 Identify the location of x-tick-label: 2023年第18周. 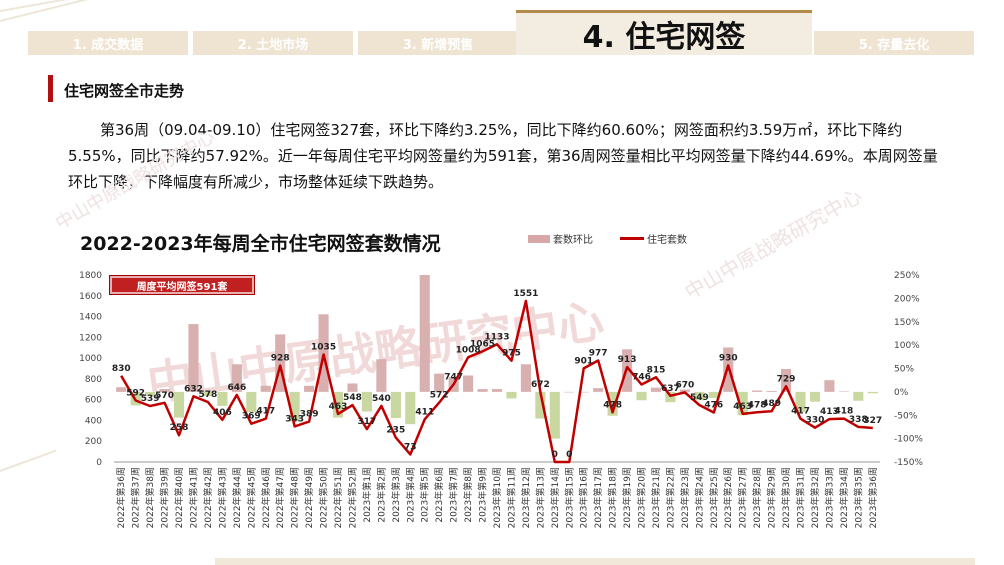
(613, 497).